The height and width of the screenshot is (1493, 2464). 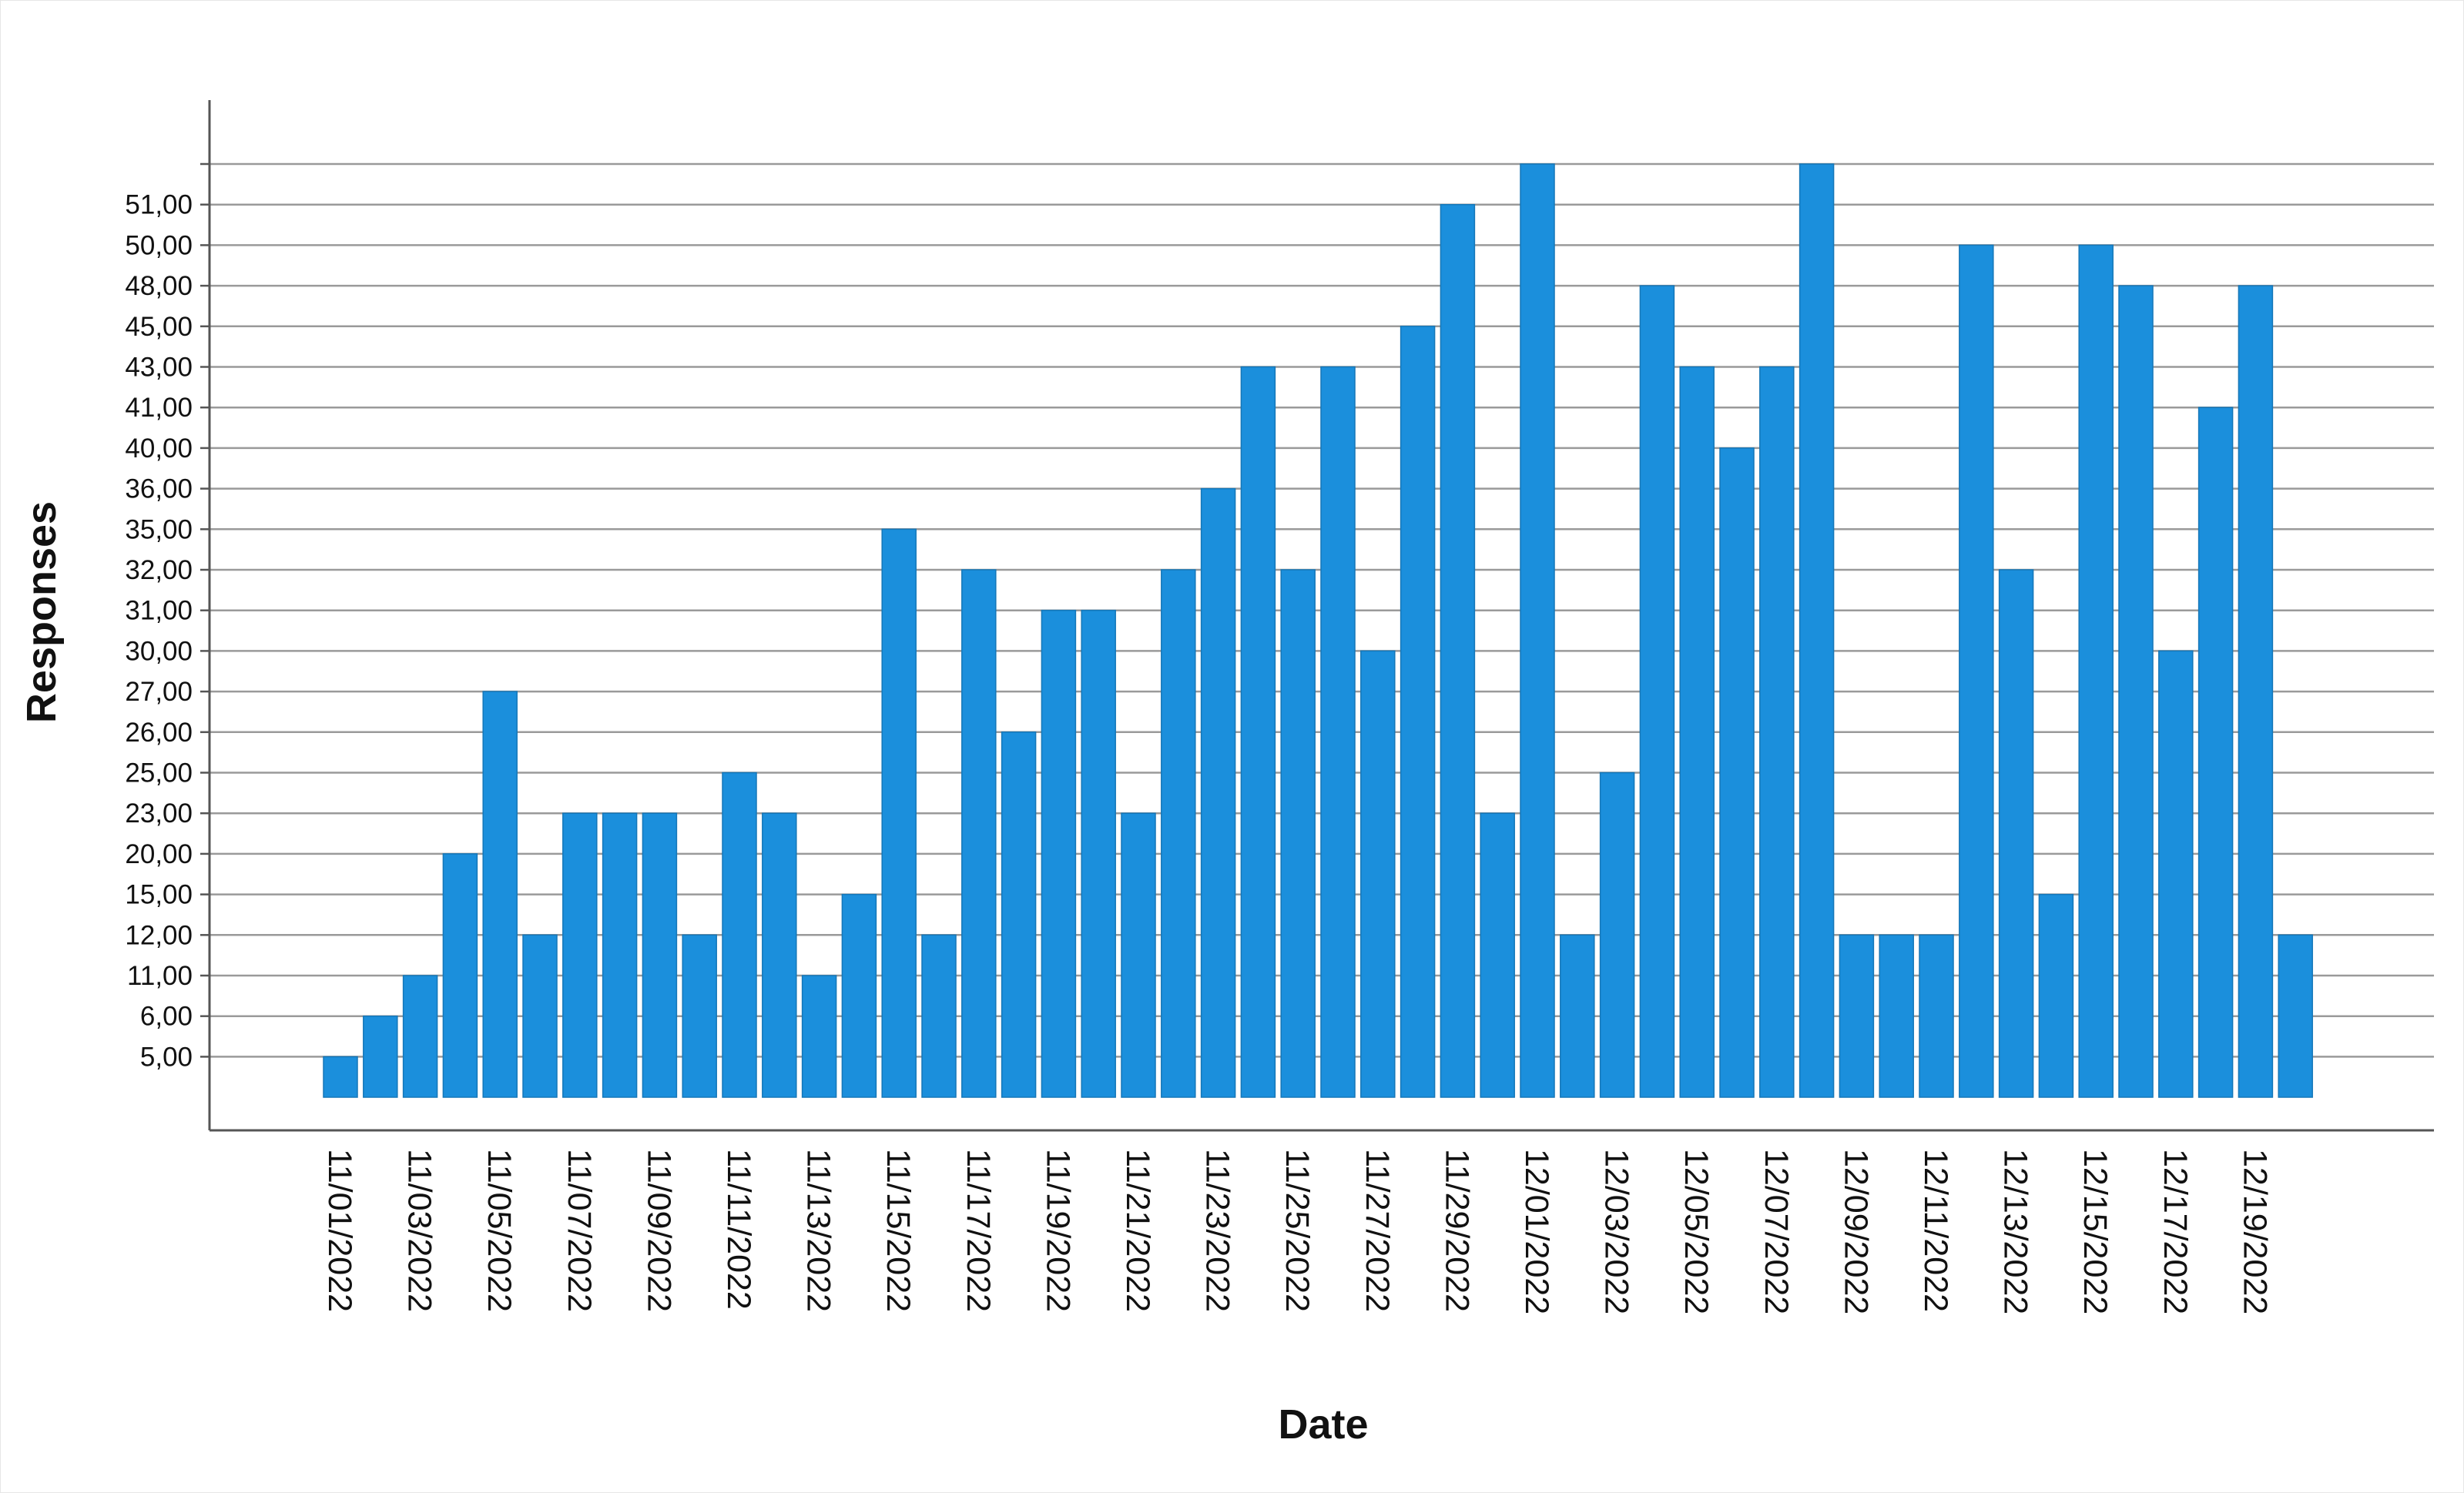 I want to click on y-tick-label: 20,00, so click(x=159, y=854).